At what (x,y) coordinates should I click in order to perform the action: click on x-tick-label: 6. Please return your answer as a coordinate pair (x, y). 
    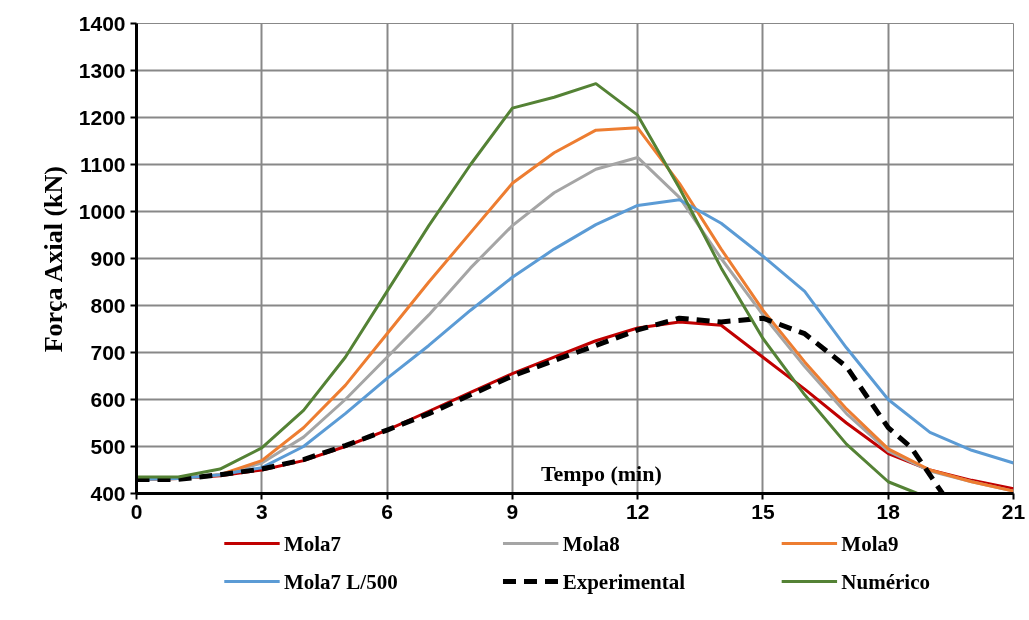
    Looking at the image, I should click on (387, 511).